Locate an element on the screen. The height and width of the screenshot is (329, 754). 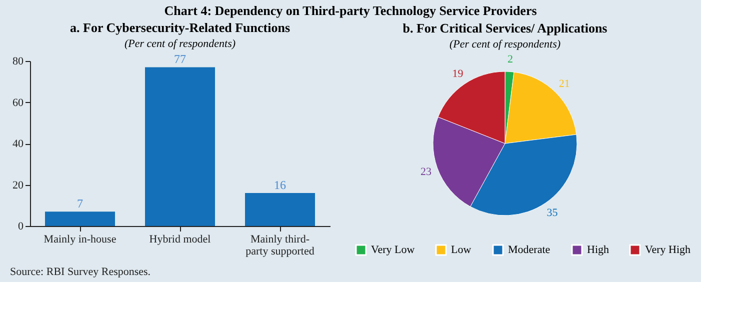
legend-label: High is located at coordinates (598, 250).